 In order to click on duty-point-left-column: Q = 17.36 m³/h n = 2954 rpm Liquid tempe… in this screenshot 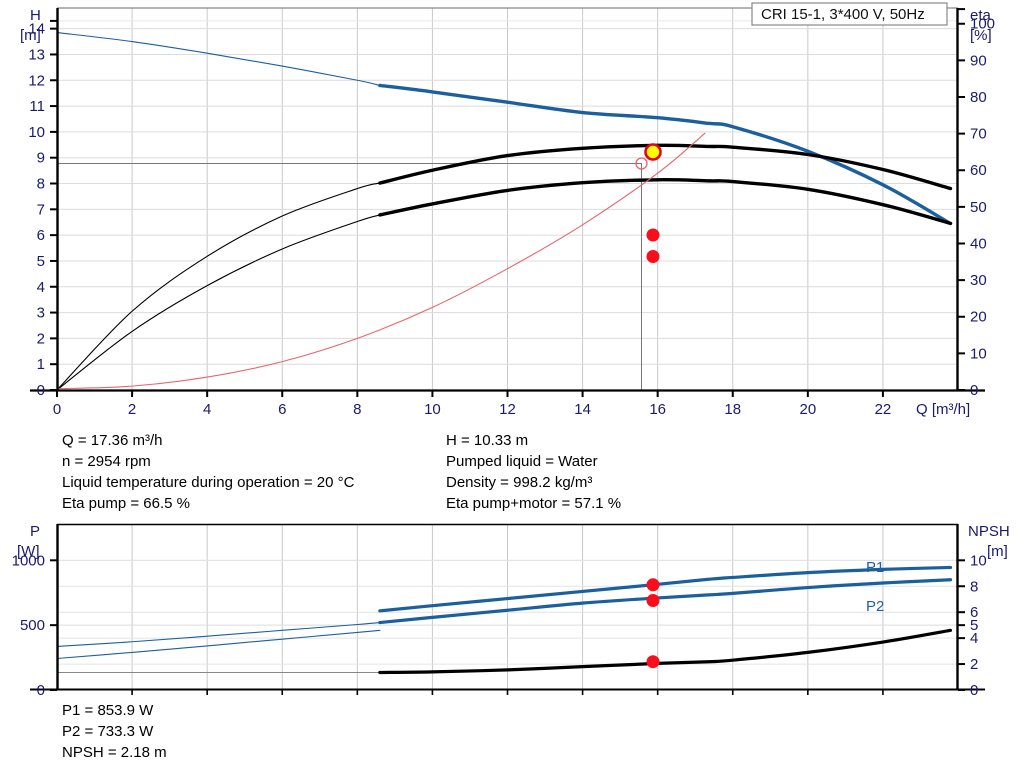, I will do `click(208, 472)`.